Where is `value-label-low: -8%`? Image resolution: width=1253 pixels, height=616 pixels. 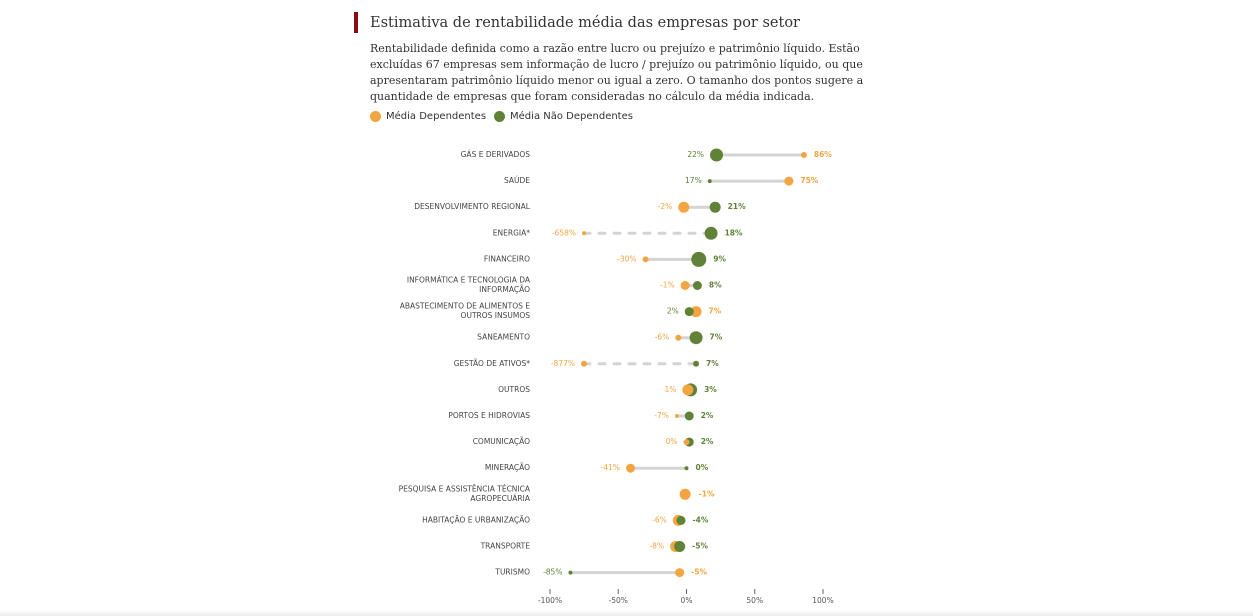
value-label-low: -8% is located at coordinates (656, 546).